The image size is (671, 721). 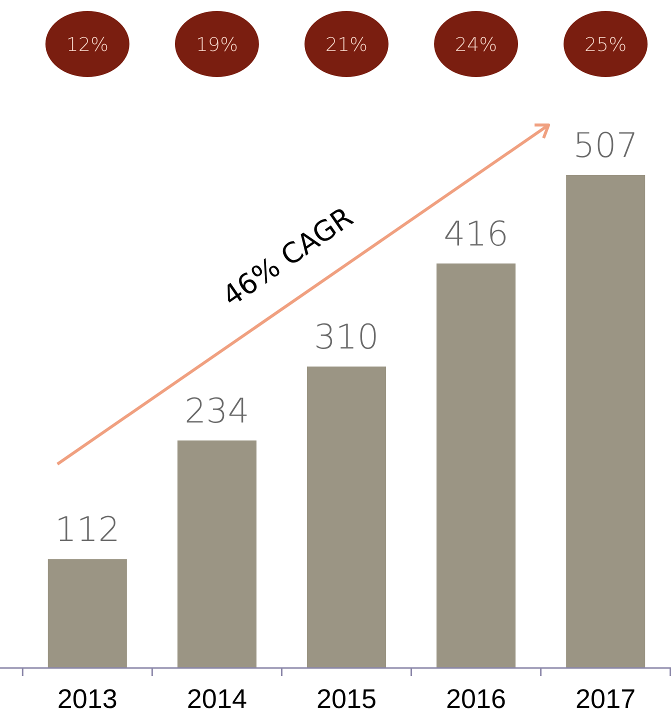 I want to click on text: 12%, so click(x=87, y=45).